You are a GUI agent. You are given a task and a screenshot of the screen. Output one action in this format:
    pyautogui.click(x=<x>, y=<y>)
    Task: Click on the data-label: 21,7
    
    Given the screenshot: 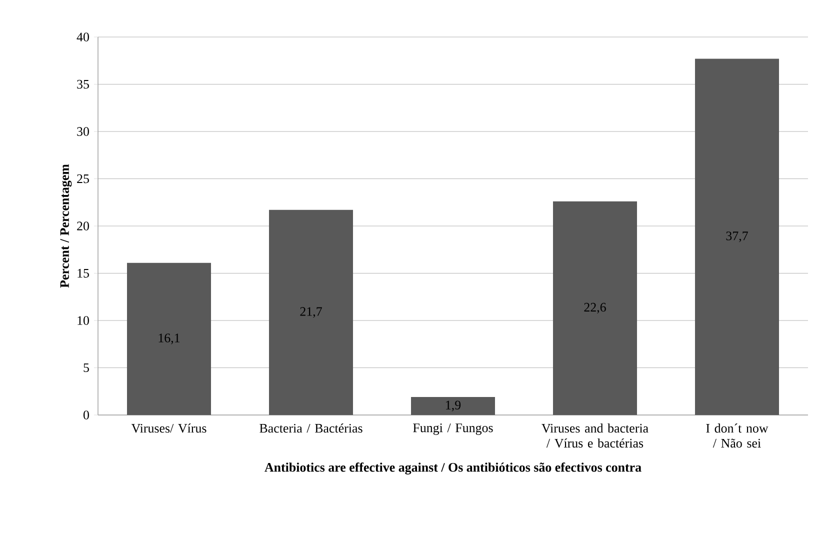 What is the action you would take?
    pyautogui.click(x=311, y=312)
    